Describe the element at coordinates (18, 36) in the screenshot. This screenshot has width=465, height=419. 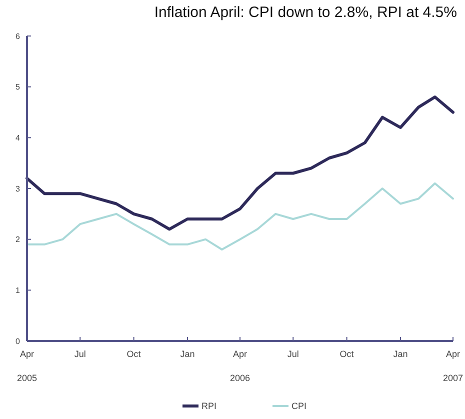
I see `y-tick-label: 6` at that location.